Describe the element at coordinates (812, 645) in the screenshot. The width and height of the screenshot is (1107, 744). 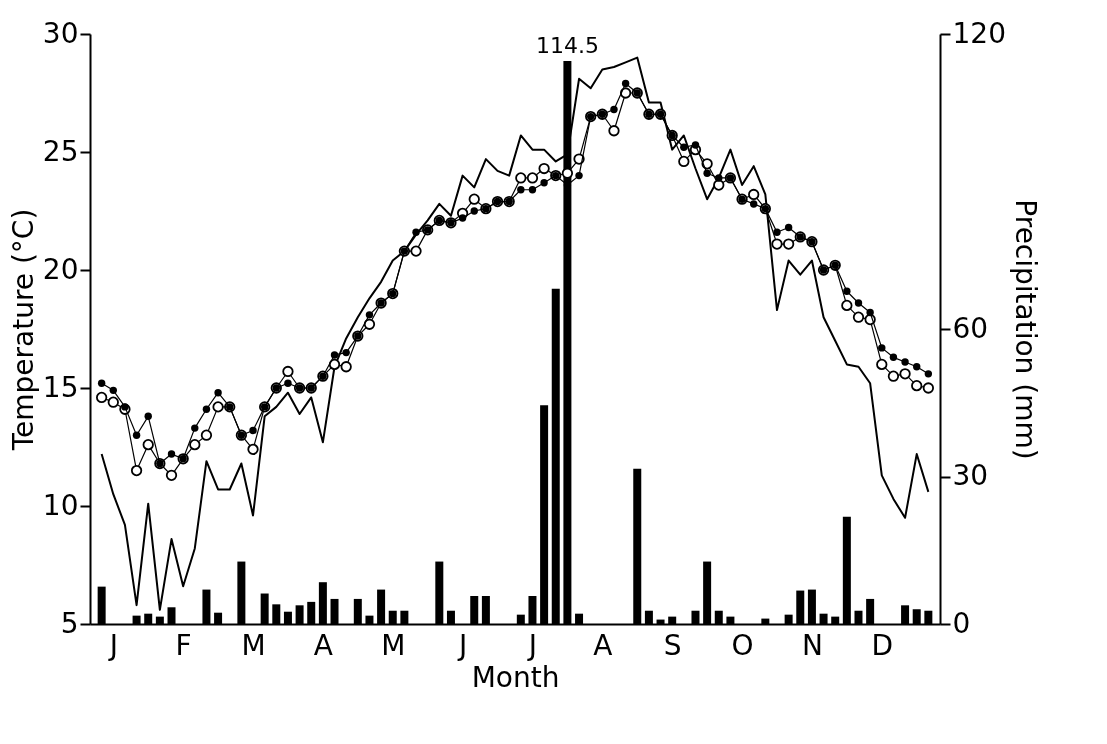
I see `x-tick-label: N` at that location.